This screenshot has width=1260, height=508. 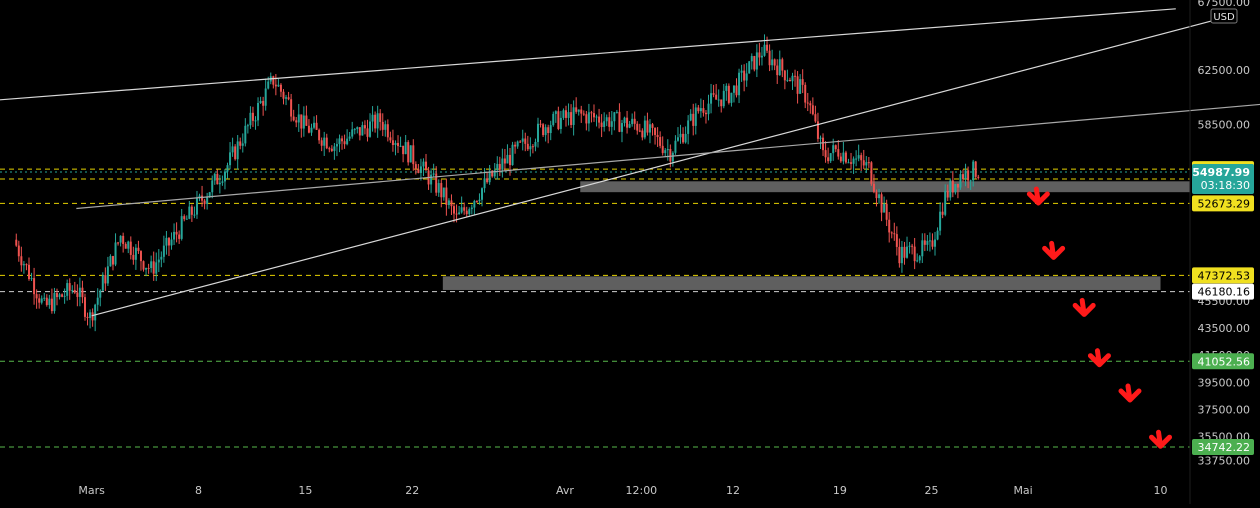 What do you see at coordinates (733, 490) in the screenshot?
I see `date-tick-label: 12` at bounding box center [733, 490].